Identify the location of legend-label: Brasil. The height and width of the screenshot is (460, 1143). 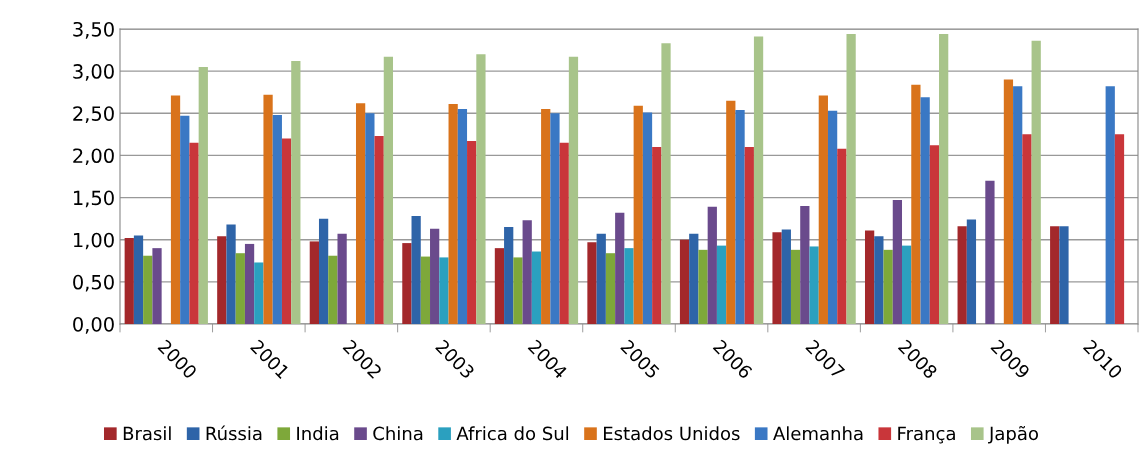
(147, 433).